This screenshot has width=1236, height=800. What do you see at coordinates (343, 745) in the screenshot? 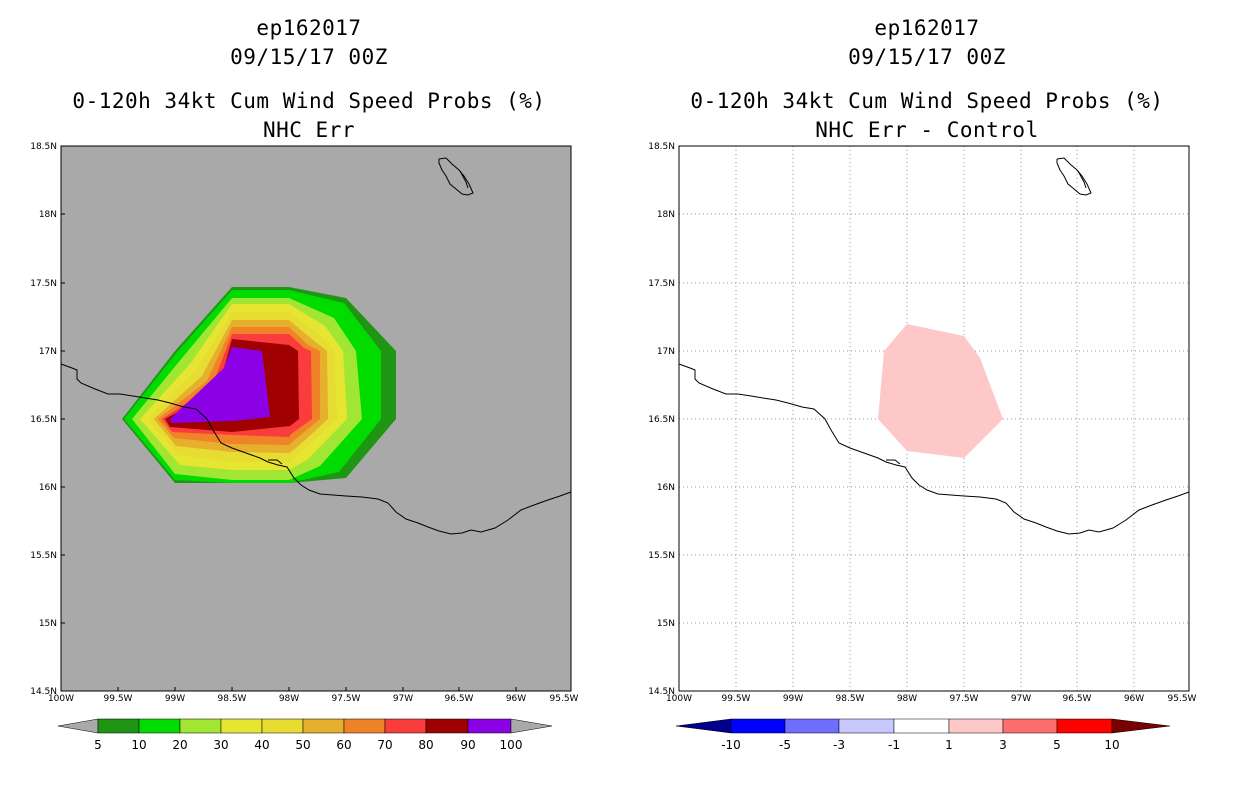
I see `colorbar-label: 60` at bounding box center [343, 745].